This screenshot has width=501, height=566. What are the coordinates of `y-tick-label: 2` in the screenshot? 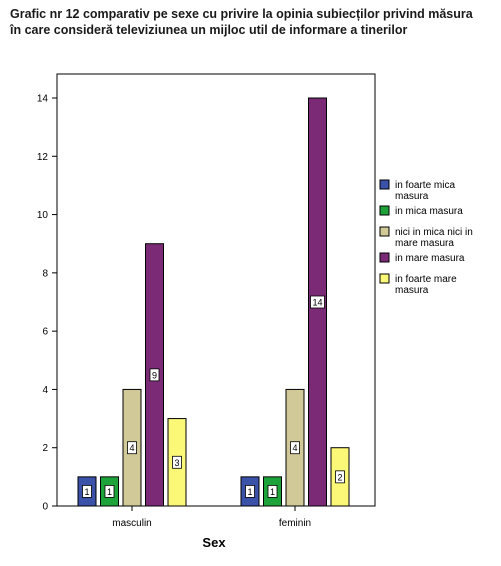 It's located at (45, 448).